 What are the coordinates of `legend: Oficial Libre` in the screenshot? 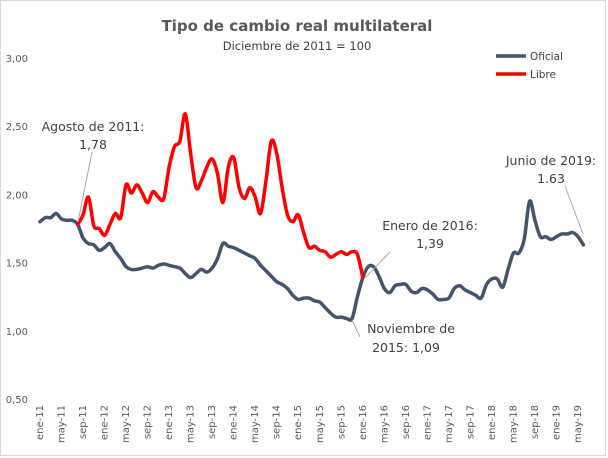 It's located at (529, 66).